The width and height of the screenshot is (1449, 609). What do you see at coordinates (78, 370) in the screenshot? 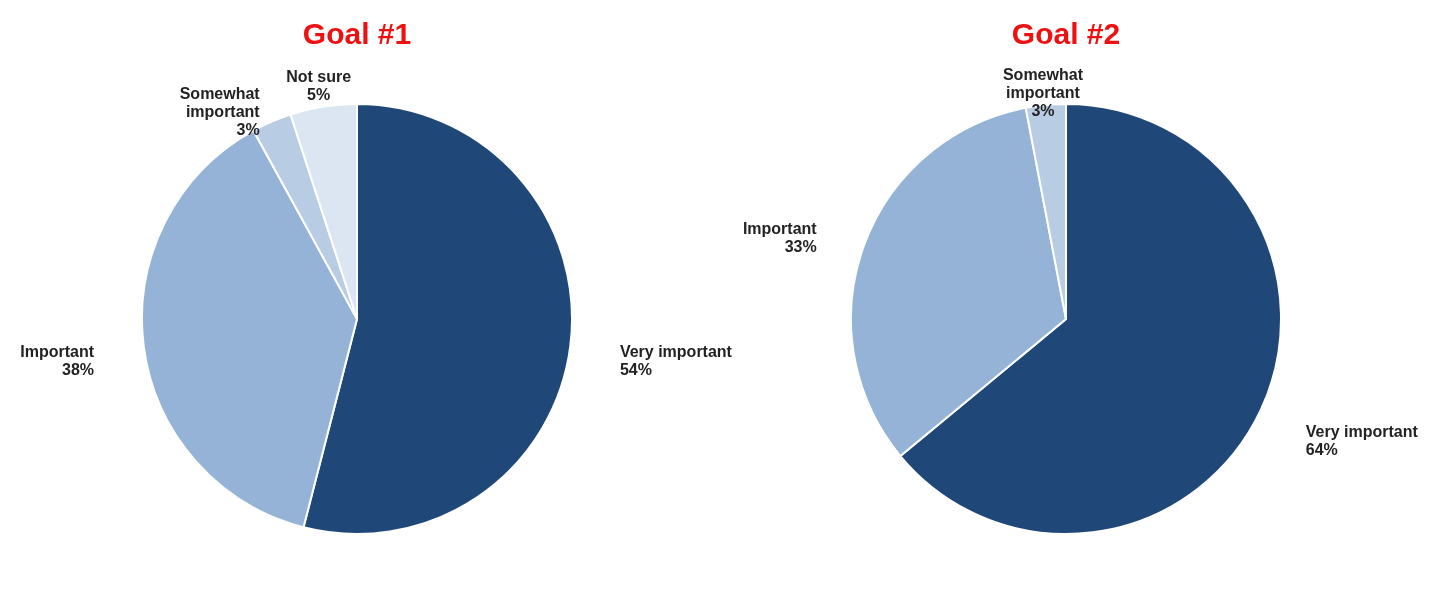
I see `data-label: 38%` at bounding box center [78, 370].